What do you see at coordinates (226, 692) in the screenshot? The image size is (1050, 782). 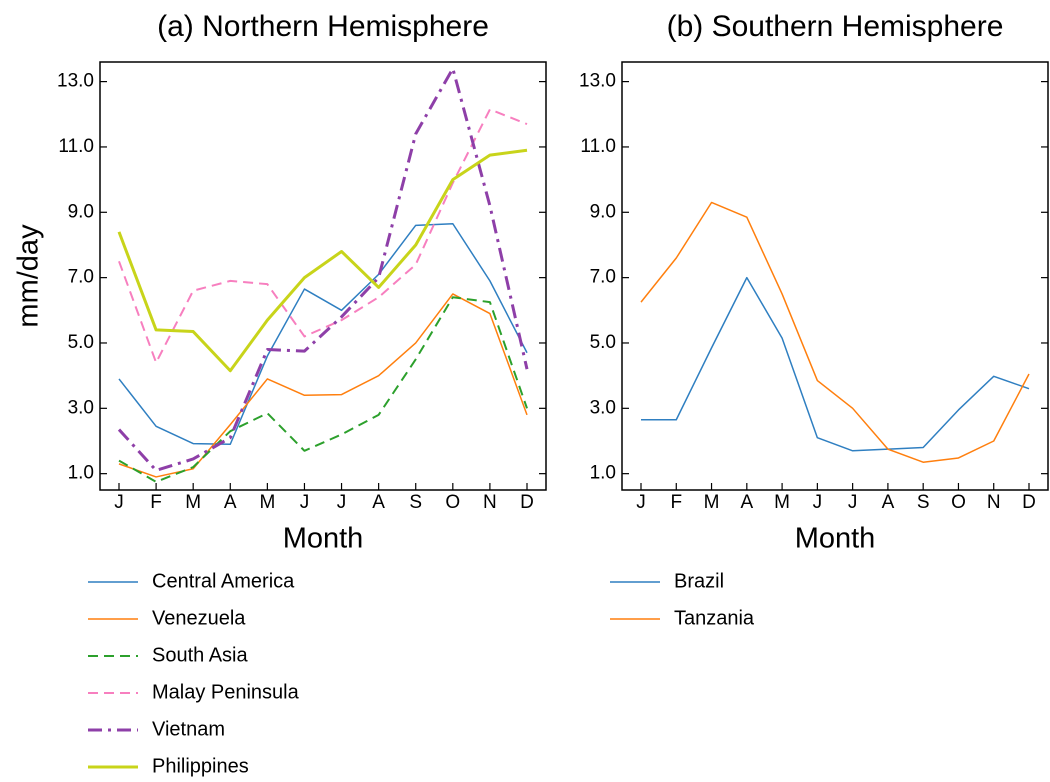 I see `legend-label: Malay Peninsula` at bounding box center [226, 692].